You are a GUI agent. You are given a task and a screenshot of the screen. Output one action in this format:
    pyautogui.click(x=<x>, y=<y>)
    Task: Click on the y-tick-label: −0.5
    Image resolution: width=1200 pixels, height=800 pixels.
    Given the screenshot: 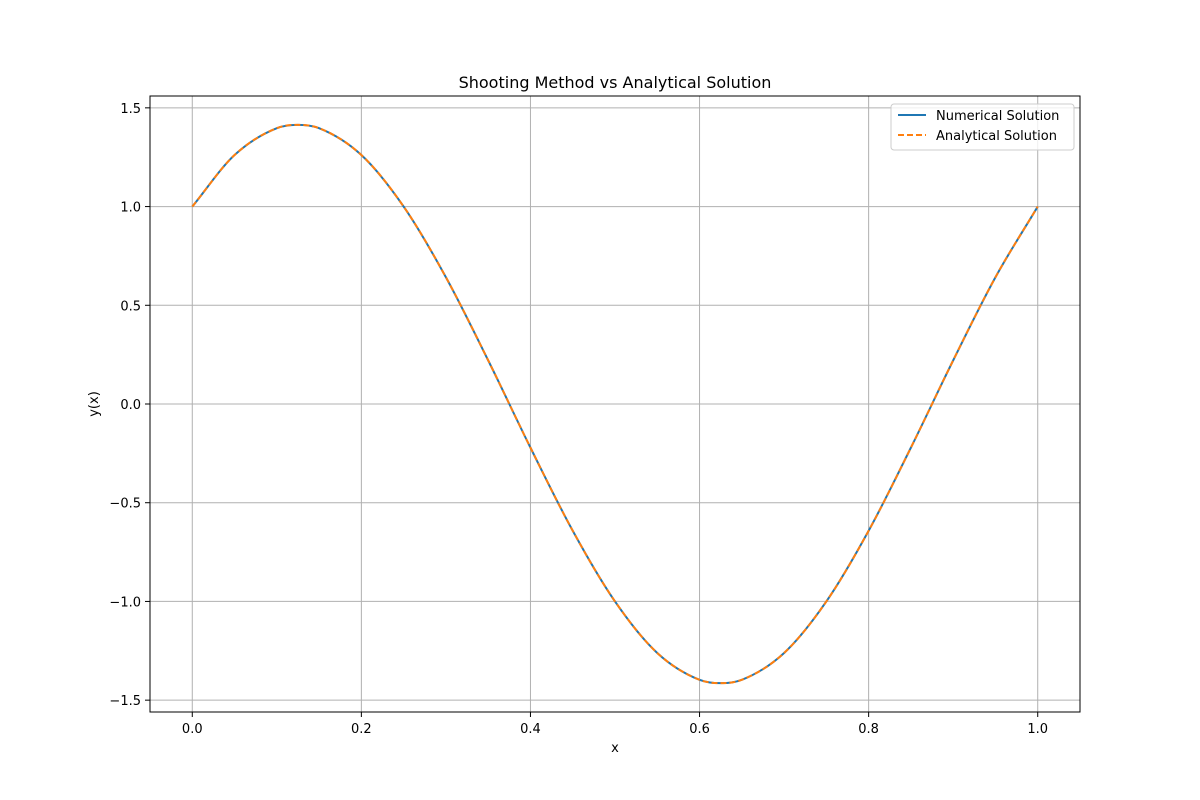 What is the action you would take?
    pyautogui.click(x=125, y=504)
    